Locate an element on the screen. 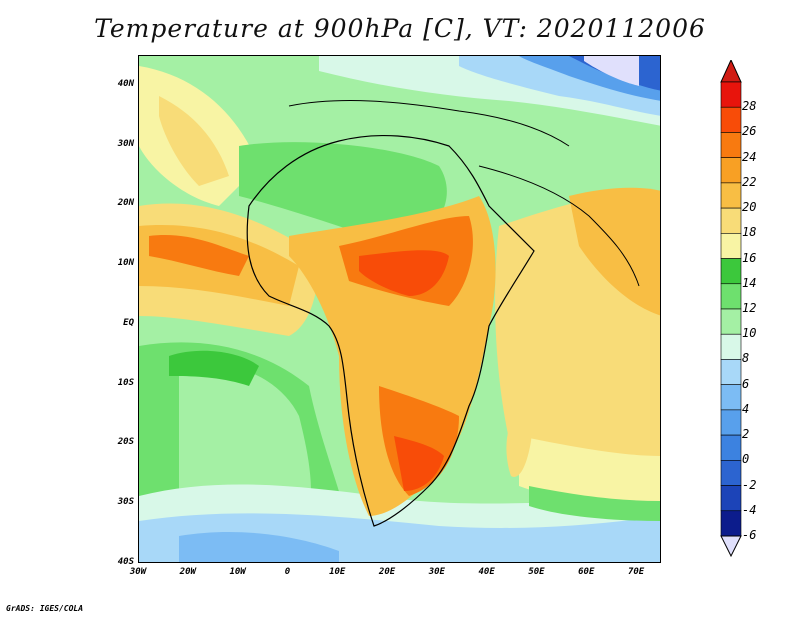 This screenshot has width=800, height=618. lat-tick-label: 10S is located at coordinates (125, 382).